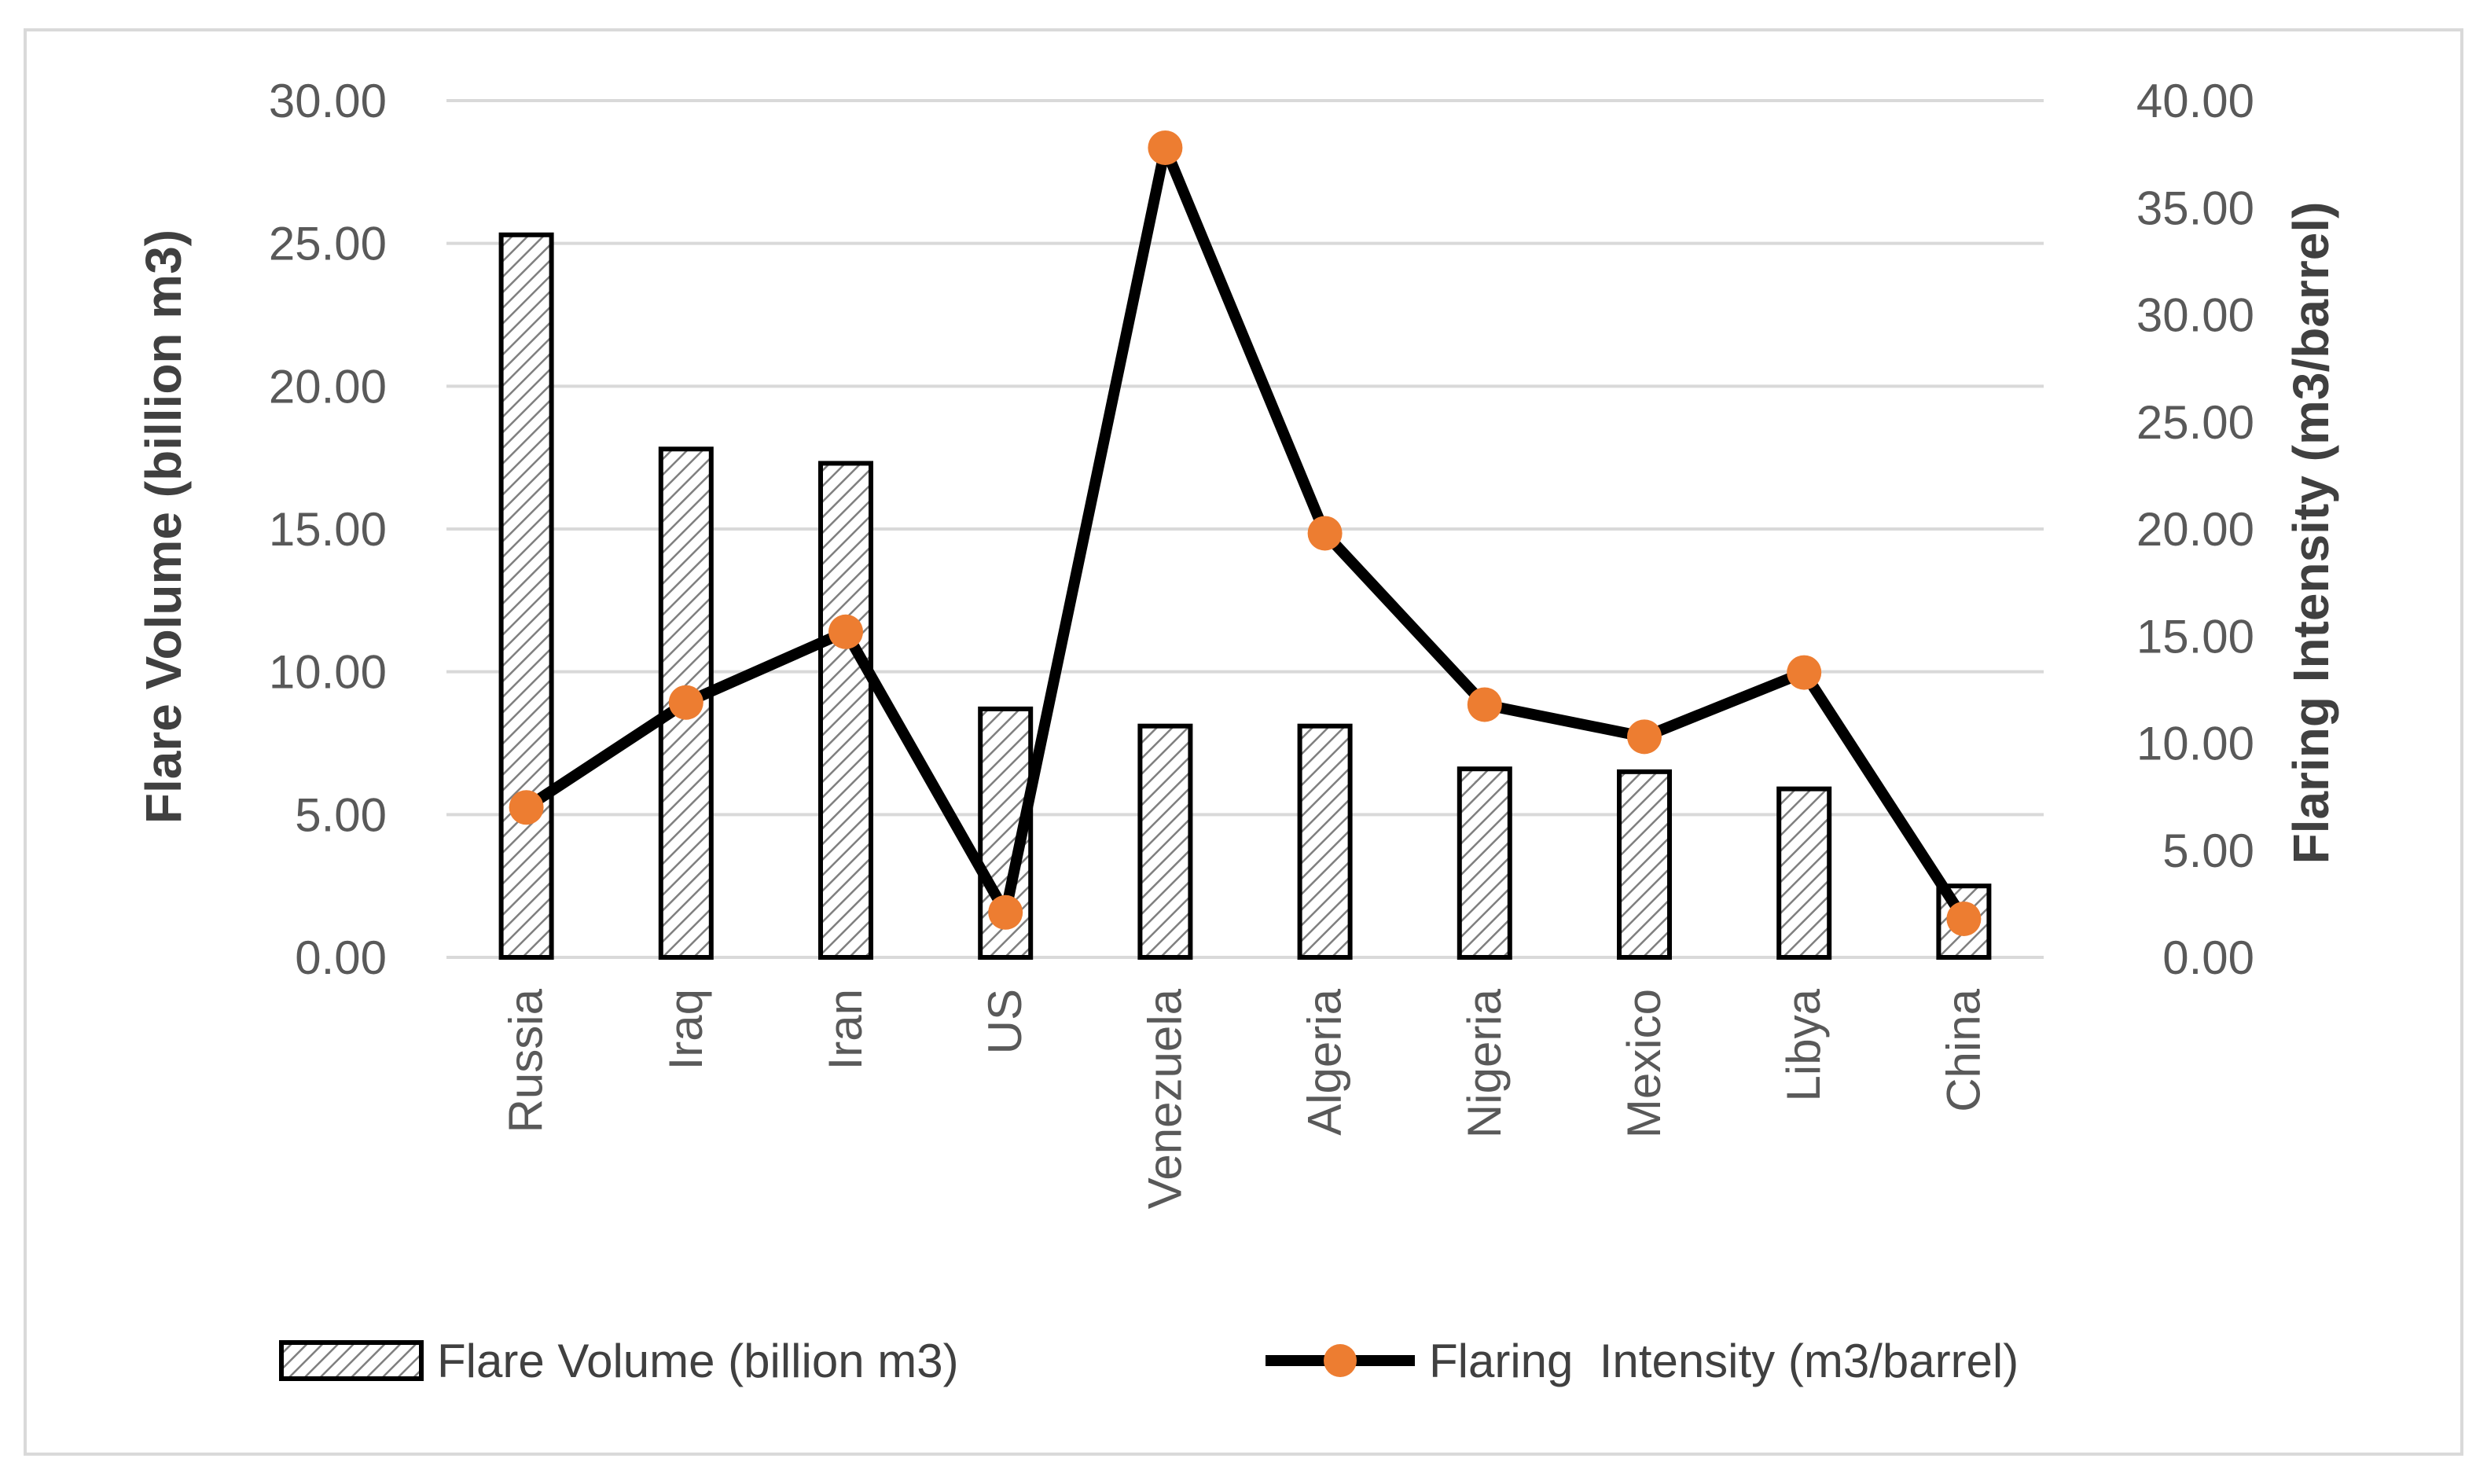 Image resolution: width=2487 pixels, height=1484 pixels. I want to click on legend-bar-swatch, so click(351, 1360).